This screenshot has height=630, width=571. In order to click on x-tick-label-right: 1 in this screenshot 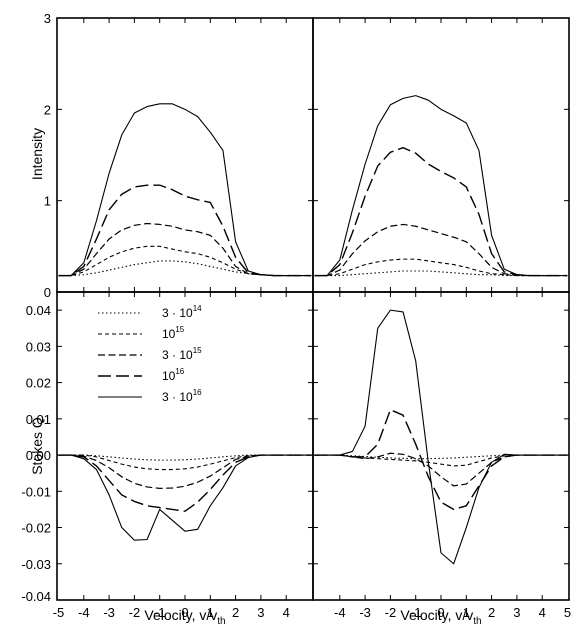, I will do `click(466, 612)`.